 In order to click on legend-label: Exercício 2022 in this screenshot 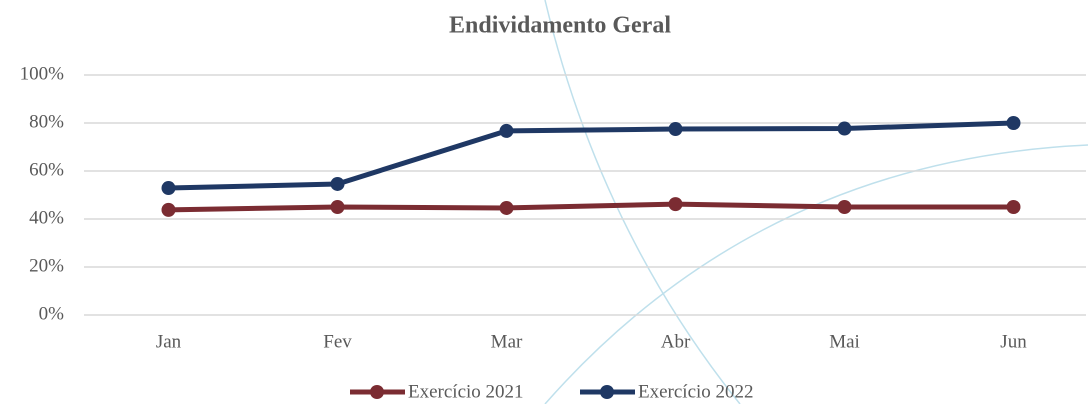, I will do `click(696, 391)`.